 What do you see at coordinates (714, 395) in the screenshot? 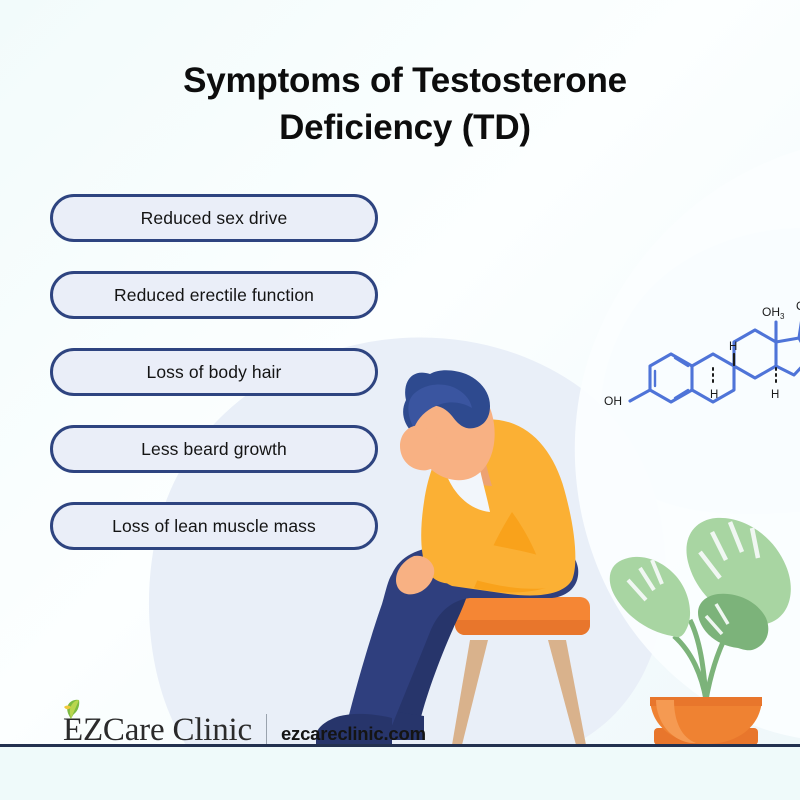
I see `molecule-label-h-lower-left: H` at bounding box center [714, 395].